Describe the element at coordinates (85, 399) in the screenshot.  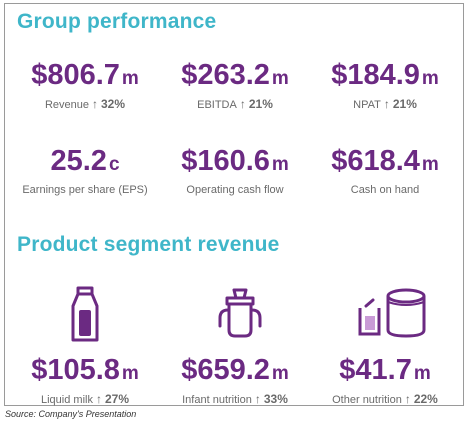
I see `segment-label: Liquid milk ↑ 27%` at that location.